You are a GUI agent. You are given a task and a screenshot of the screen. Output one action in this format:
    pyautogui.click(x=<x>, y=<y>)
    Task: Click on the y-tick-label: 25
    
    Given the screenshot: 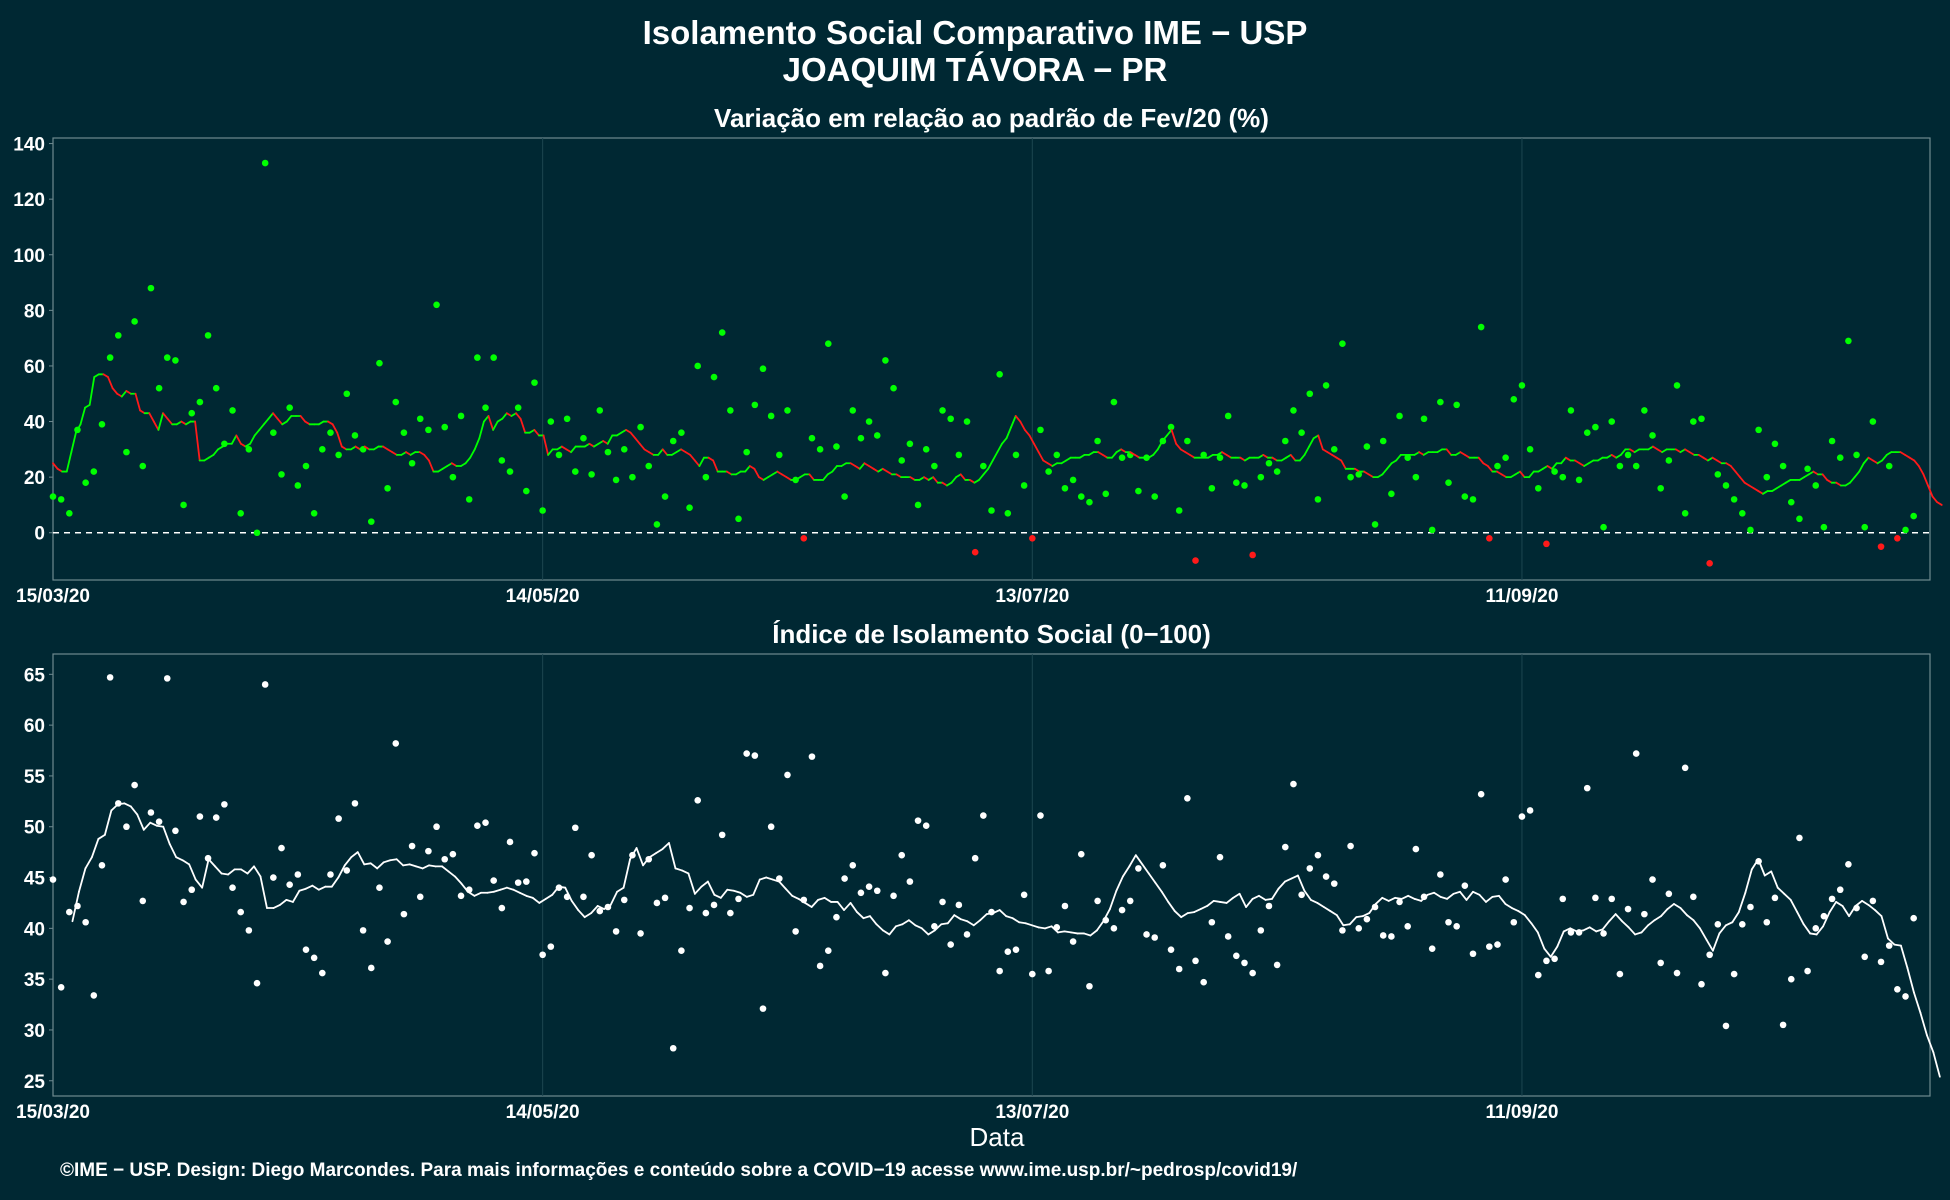 What is the action you would take?
    pyautogui.click(x=35, y=1082)
    